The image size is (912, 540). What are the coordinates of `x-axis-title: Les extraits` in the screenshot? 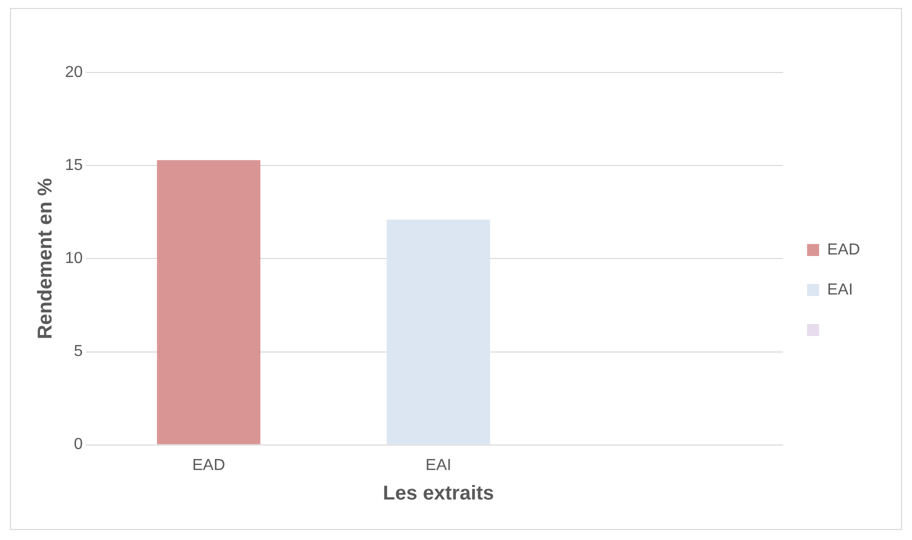 It's located at (438, 493).